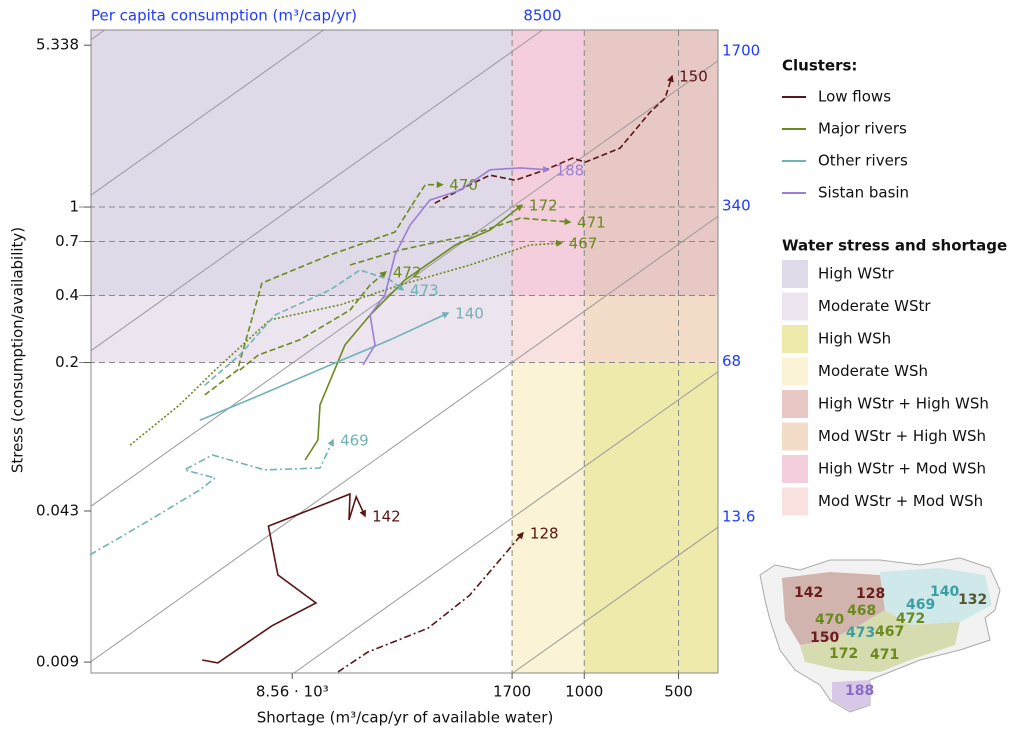 This screenshot has width=1024, height=733. I want to click on map-label: 132, so click(972, 600).